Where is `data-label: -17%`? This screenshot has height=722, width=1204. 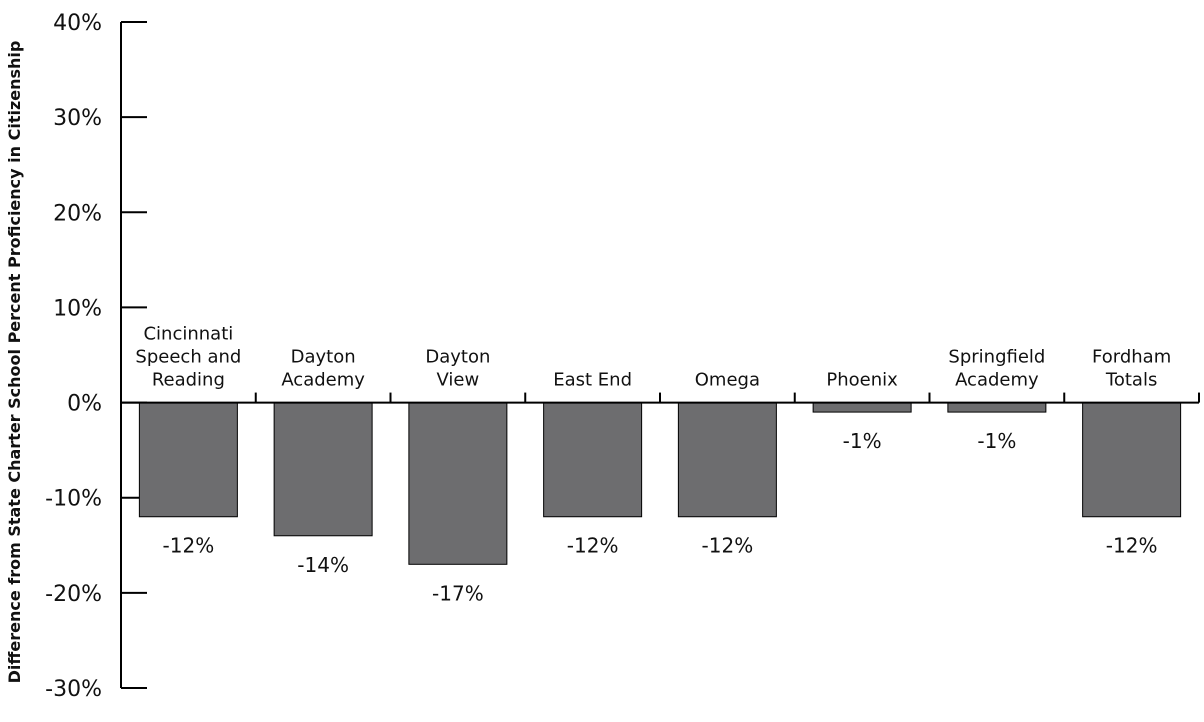
data-label: -17% is located at coordinates (458, 593).